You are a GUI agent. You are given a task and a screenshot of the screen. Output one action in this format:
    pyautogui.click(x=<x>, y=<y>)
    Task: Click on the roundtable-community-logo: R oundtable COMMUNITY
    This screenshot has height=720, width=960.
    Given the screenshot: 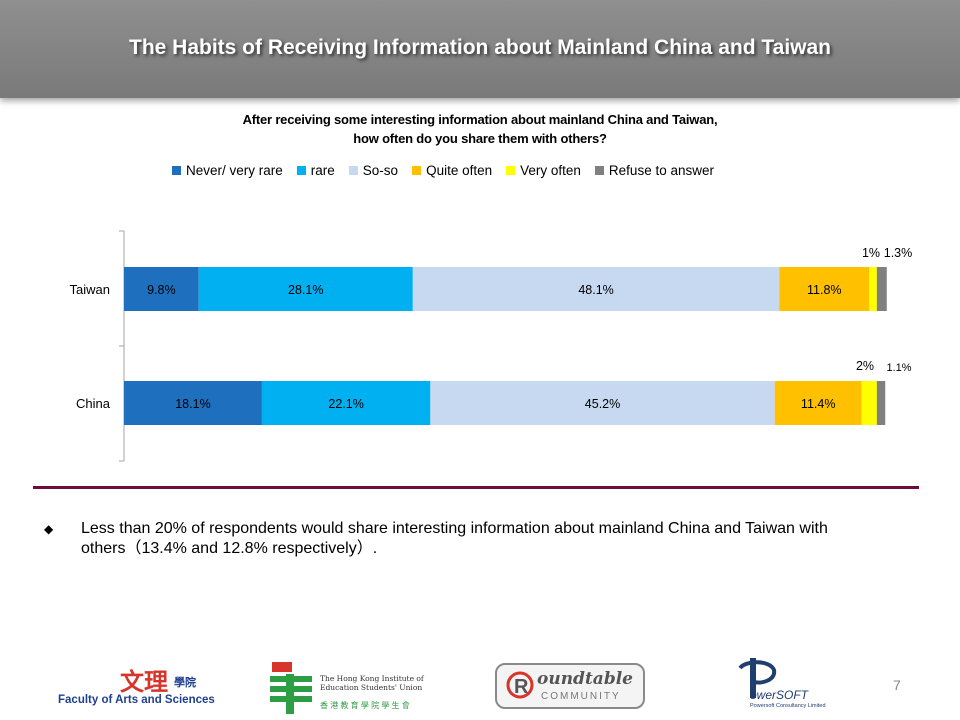 What is the action you would take?
    pyautogui.click(x=570, y=686)
    